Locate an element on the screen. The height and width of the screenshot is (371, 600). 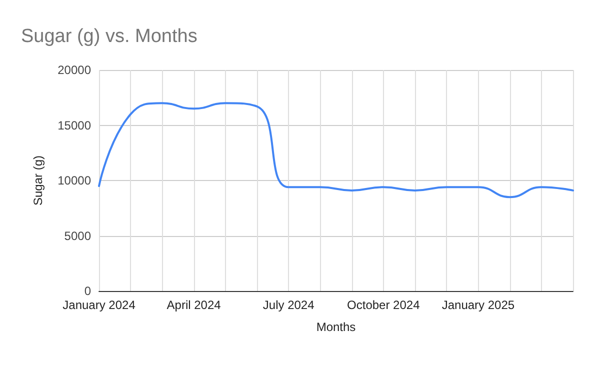
x-tick-label: October 2024 is located at coordinates (383, 305).